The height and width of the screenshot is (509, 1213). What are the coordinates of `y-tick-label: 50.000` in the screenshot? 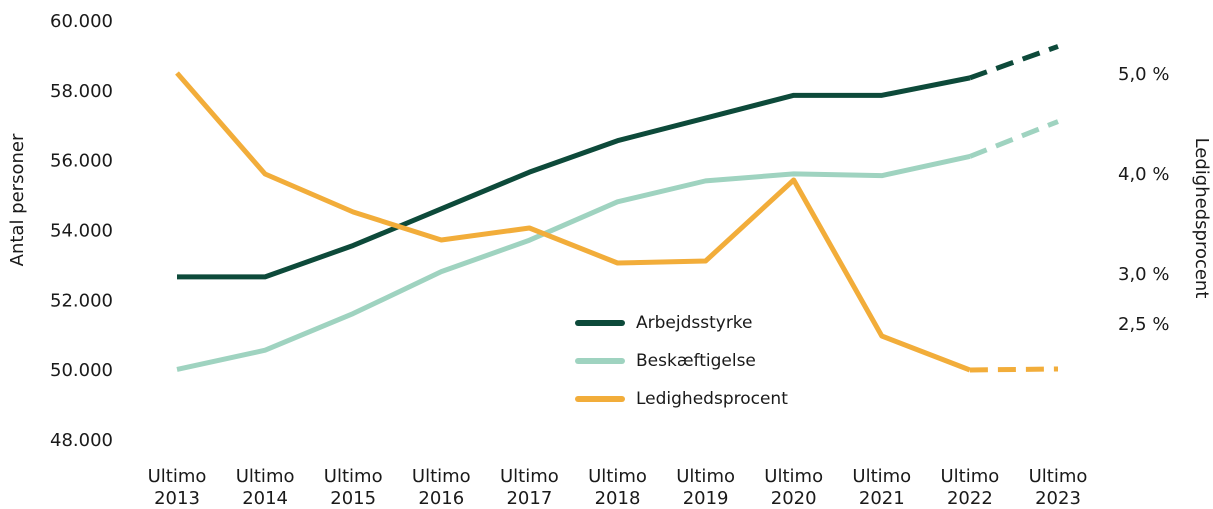 It's located at (81, 370).